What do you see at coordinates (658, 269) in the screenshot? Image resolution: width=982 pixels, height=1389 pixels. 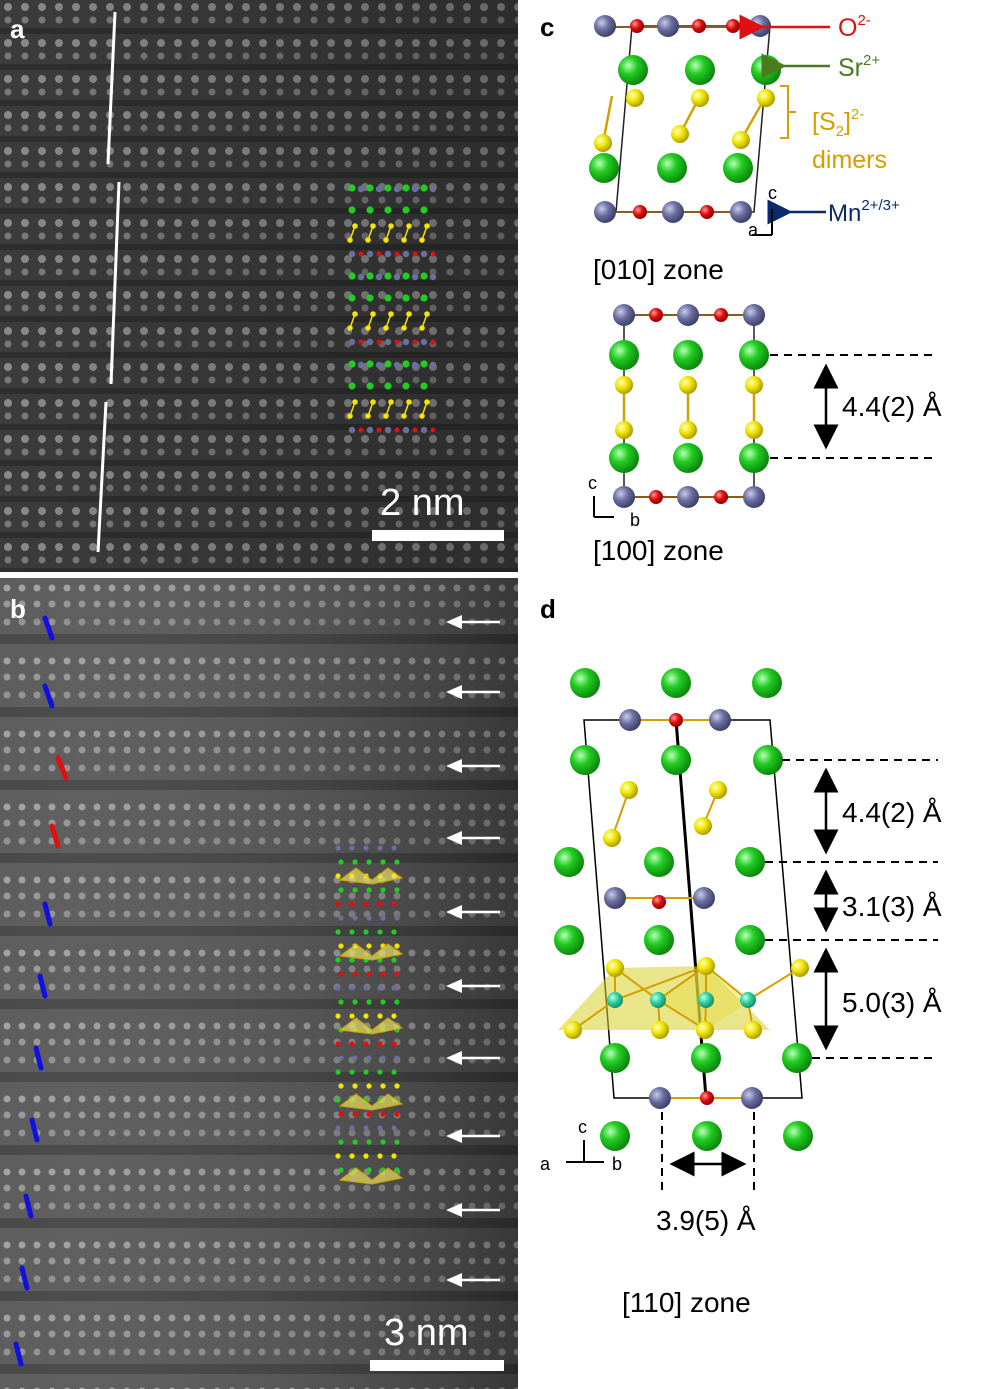 I see `zone-label-010: [010] zone` at bounding box center [658, 269].